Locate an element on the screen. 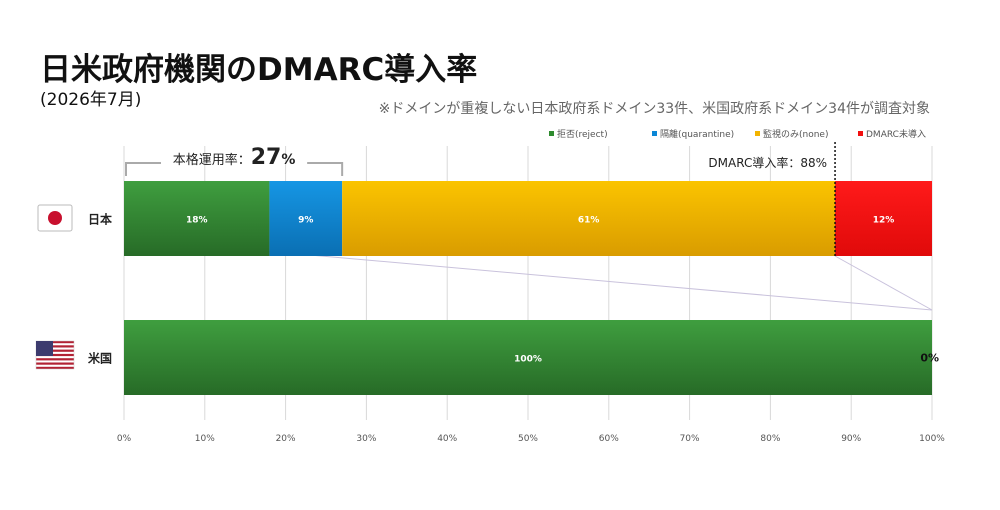  legend-label: 隔離(quarantine) is located at coordinates (697, 135).